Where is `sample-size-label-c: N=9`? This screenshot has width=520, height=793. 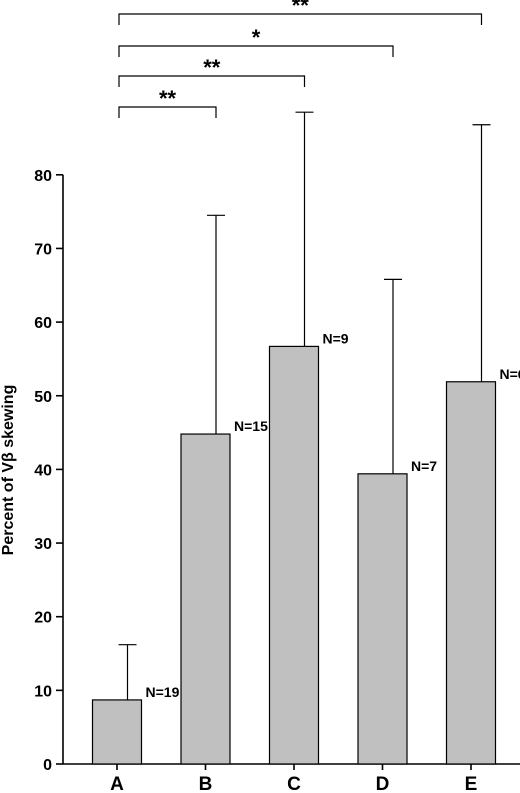 sample-size-label-c: N=9 is located at coordinates (336, 338).